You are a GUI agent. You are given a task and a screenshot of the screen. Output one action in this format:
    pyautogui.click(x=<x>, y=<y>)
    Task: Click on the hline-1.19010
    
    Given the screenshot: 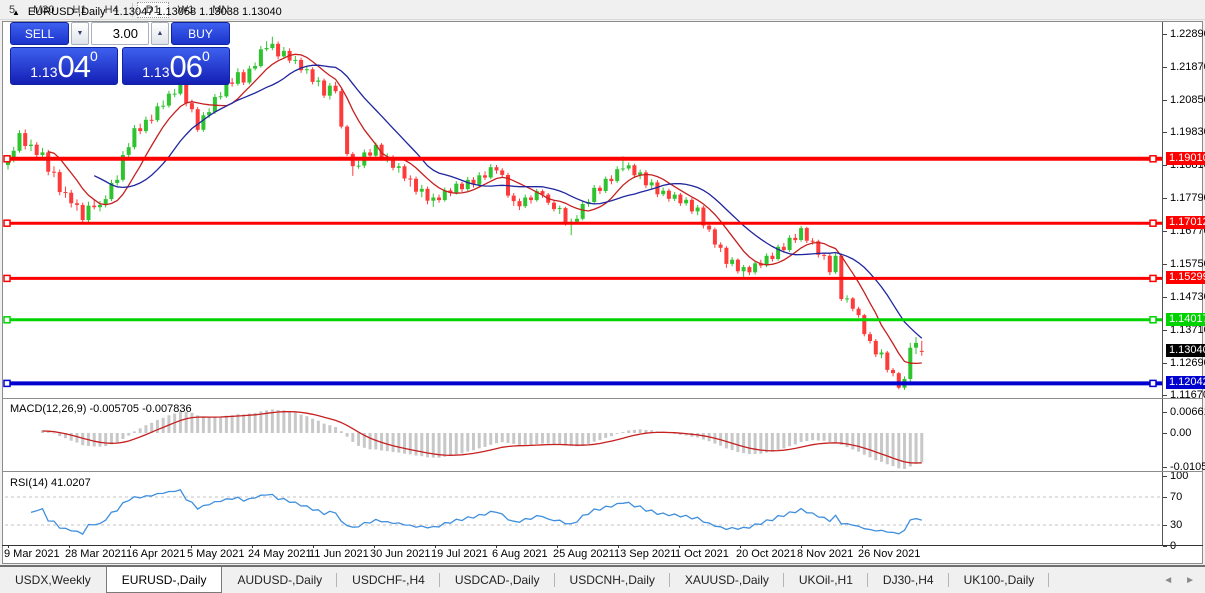 What is the action you would take?
    pyautogui.click(x=582, y=159)
    